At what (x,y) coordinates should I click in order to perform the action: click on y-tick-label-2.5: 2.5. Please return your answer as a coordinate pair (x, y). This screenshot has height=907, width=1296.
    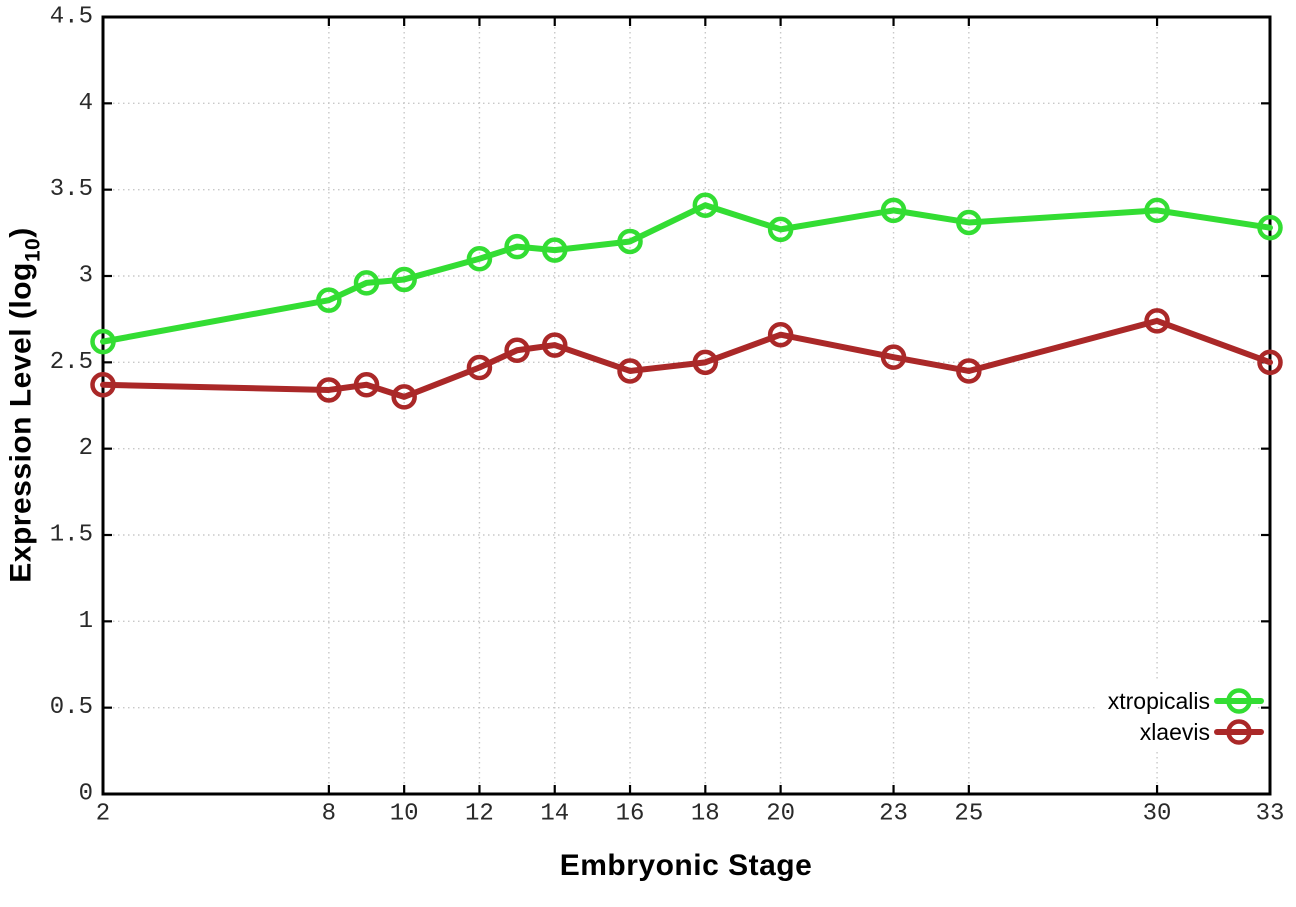
    Looking at the image, I should click on (71, 362).